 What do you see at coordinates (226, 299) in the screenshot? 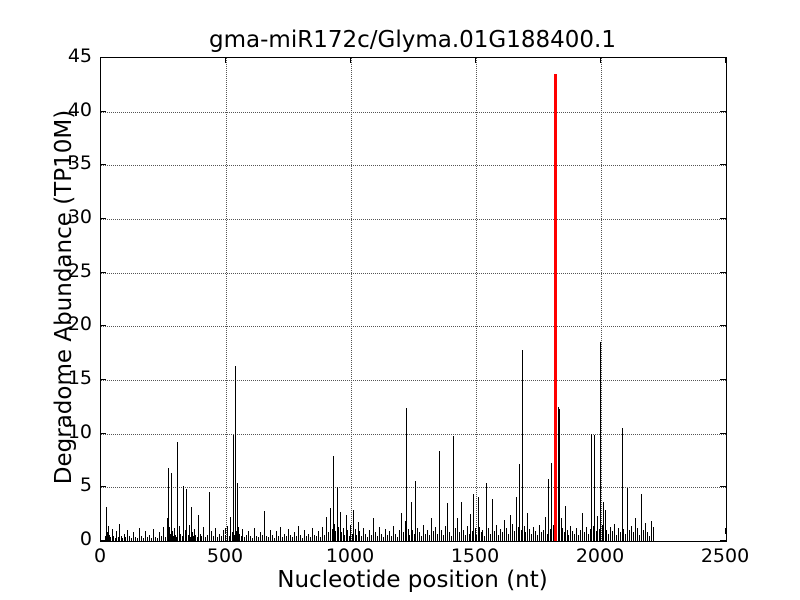
I see `gridline-vertical` at bounding box center [226, 299].